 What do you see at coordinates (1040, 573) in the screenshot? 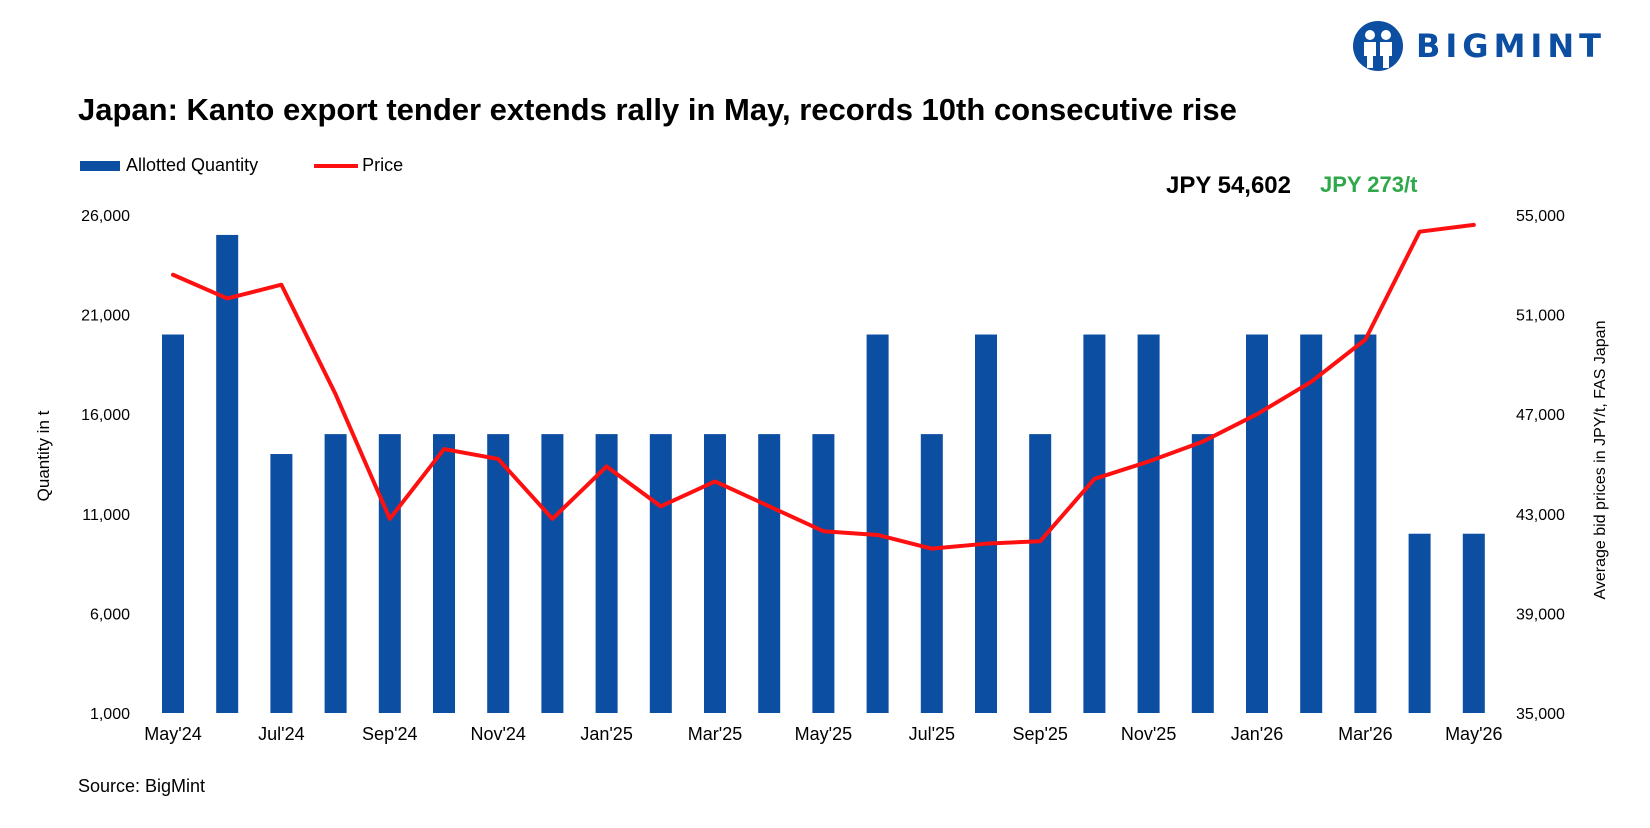
I see `bar-Sep'25` at bounding box center [1040, 573].